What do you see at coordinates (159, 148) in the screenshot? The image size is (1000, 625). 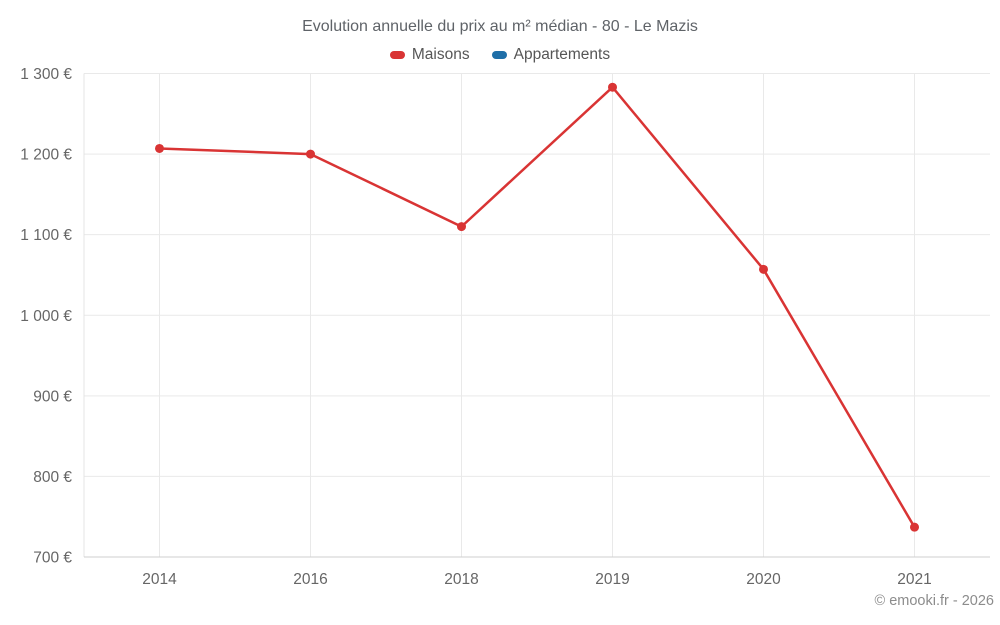 I see `data-point-maisons-2014` at bounding box center [159, 148].